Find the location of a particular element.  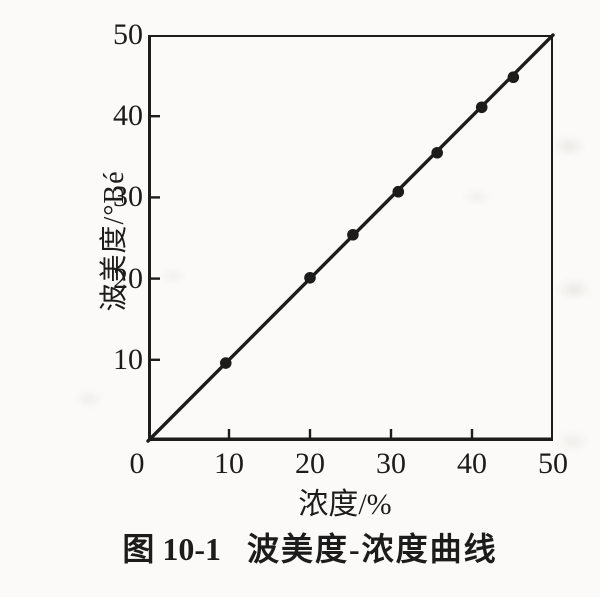

y-tick-label: 10 is located at coordinates (128, 359).